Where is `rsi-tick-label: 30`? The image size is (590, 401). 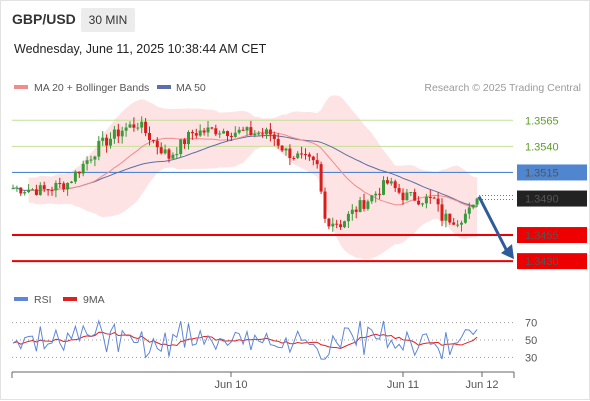 rsi-tick-label: 30 is located at coordinates (531, 358).